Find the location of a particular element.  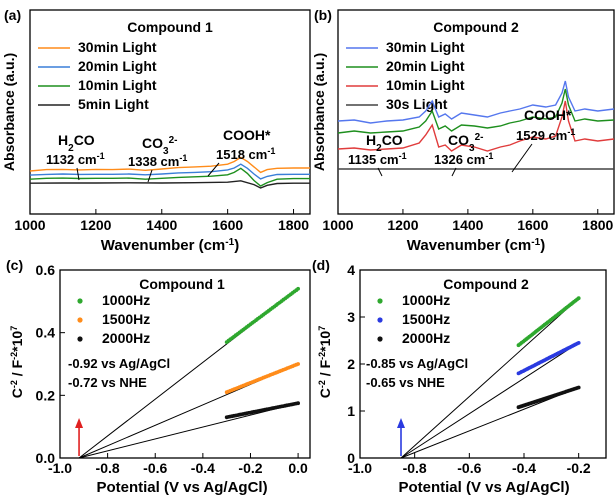

panel-b-annot-arrow-cooh is located at coordinates (522, 158).